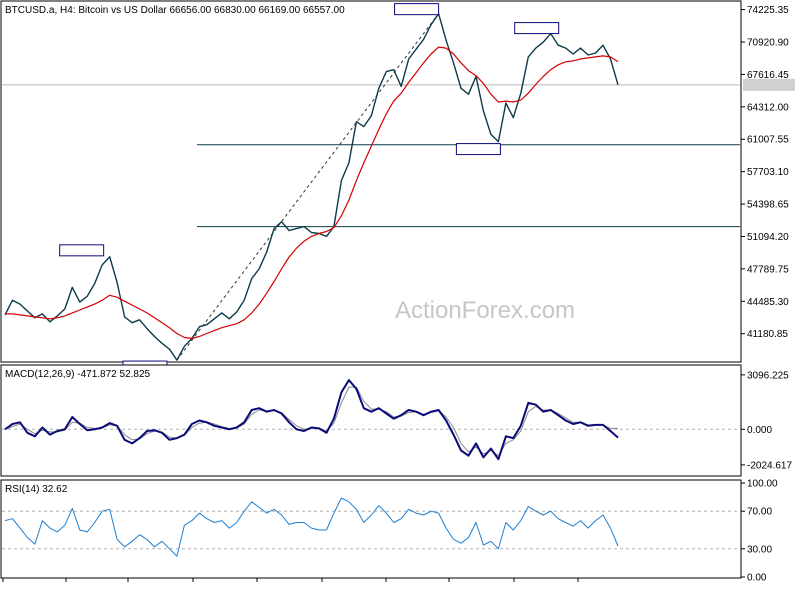 Image resolution: width=800 pixels, height=605 pixels. I want to click on price-y-tick-label: 54398.65, so click(768, 205).